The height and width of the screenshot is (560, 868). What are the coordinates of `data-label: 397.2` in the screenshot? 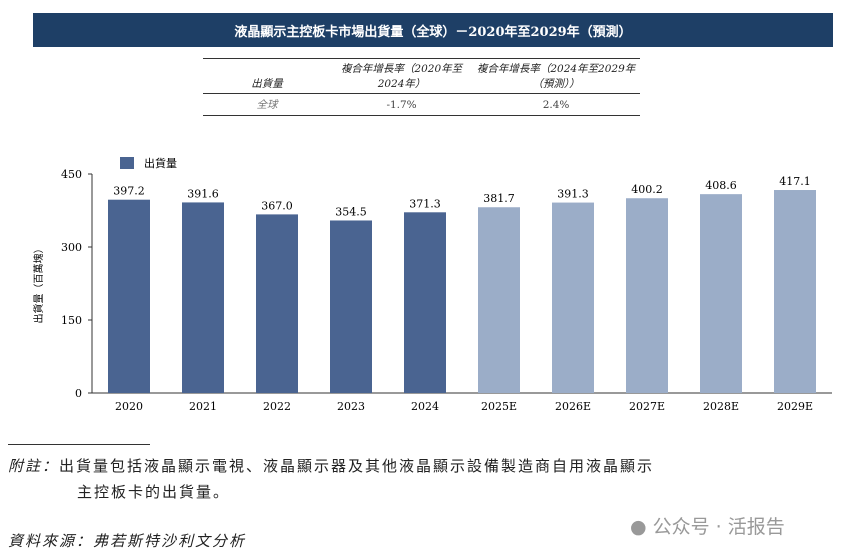 It's located at (129, 191).